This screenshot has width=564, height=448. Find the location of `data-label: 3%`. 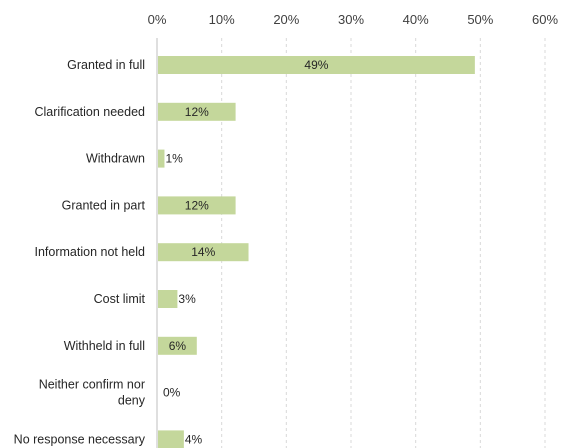

data-label: 3% is located at coordinates (187, 299).